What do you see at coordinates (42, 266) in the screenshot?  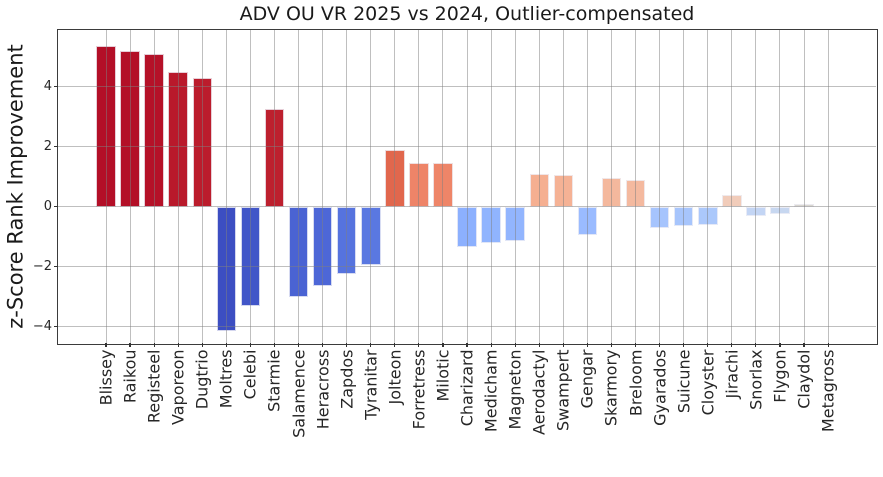 I see `y-tick-label: −2` at bounding box center [42, 266].